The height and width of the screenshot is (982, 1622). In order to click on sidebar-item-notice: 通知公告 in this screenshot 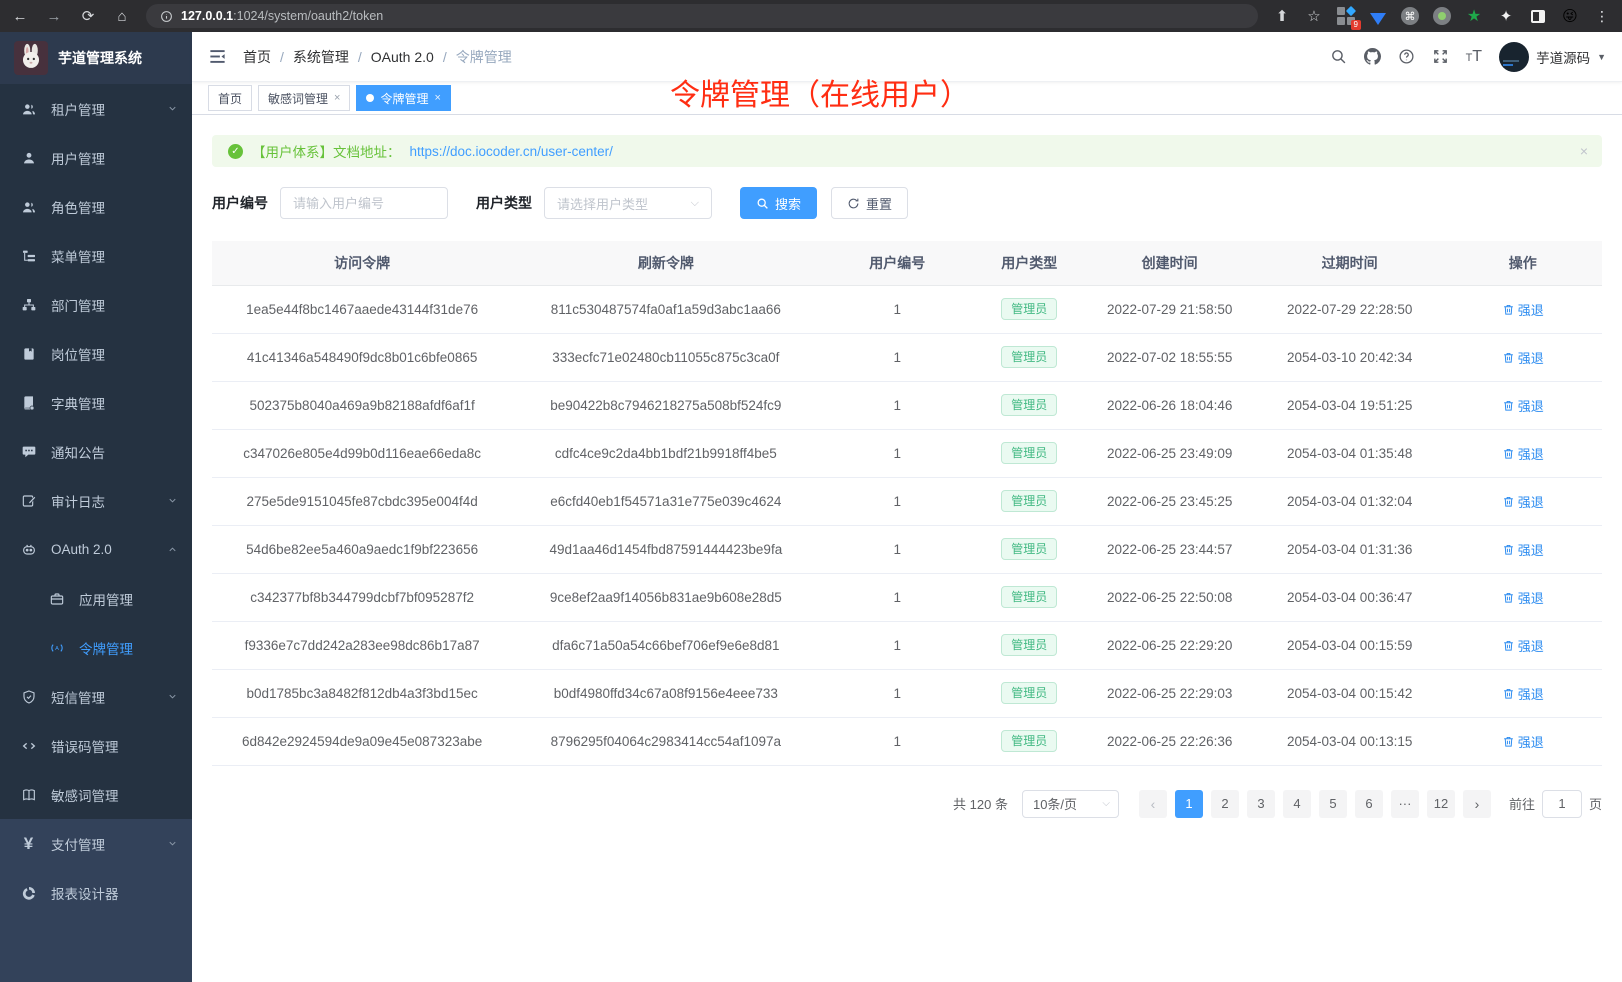, I will do `click(96, 451)`.